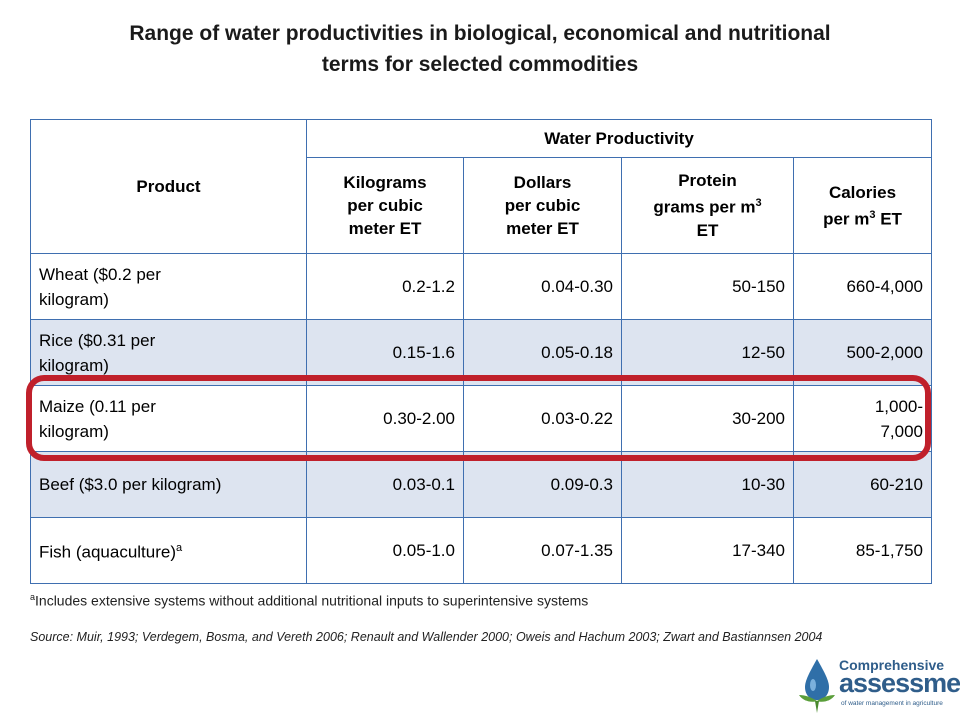 The height and width of the screenshot is (720, 960). Describe the element at coordinates (862, 550) in the screenshot. I see `calories-cell: 85-1,750` at that location.